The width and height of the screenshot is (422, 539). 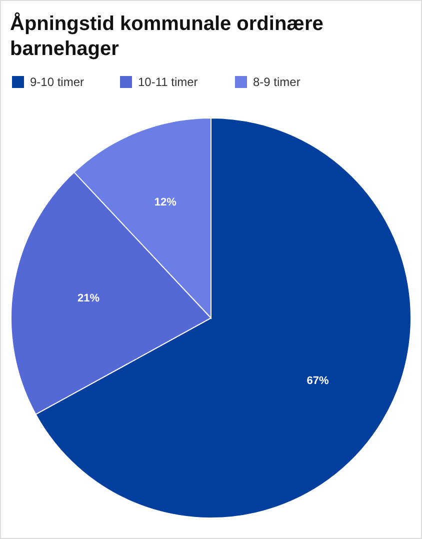 I want to click on legend-label: 10-11 timer, so click(x=168, y=82).